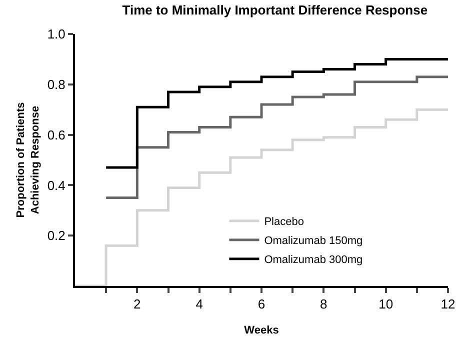 Image resolution: width=474 pixels, height=346 pixels. I want to click on x-tick-label: 8, so click(324, 304).